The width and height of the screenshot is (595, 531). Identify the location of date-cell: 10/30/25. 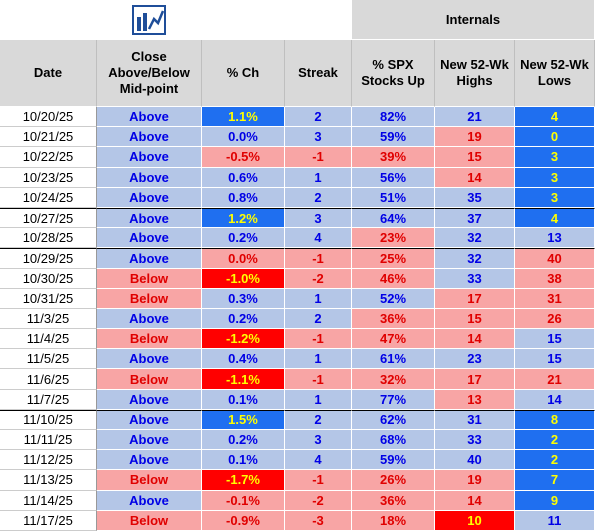
(48, 278).